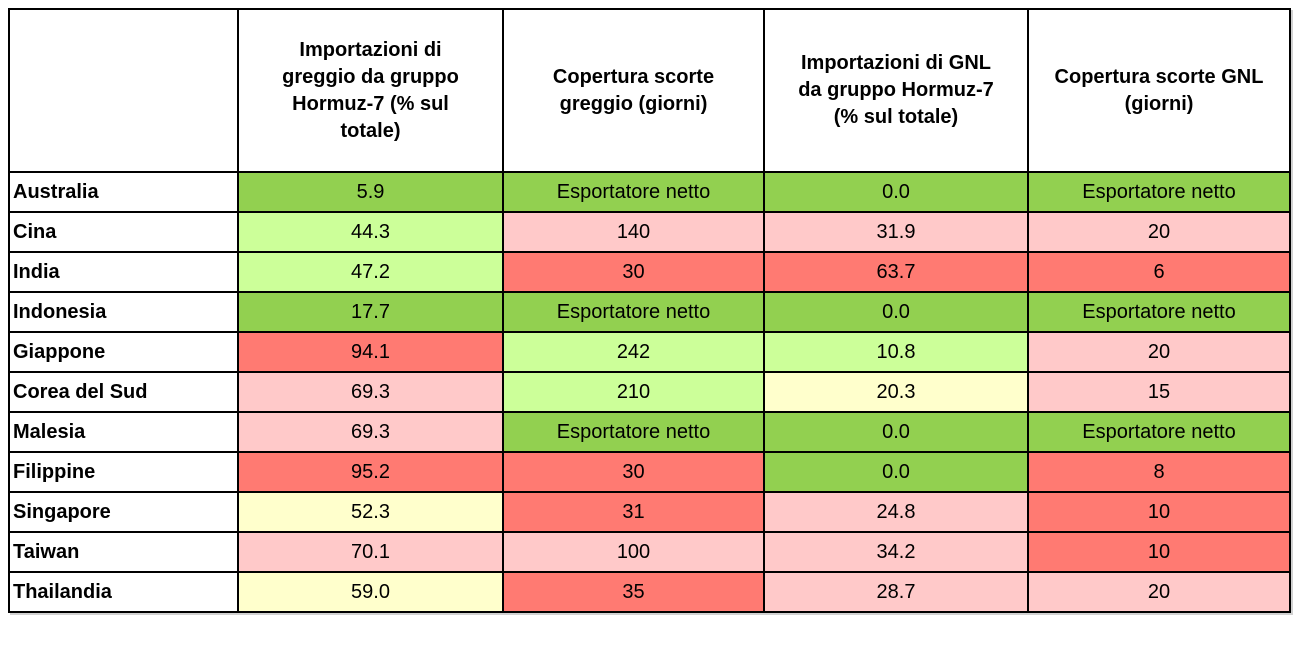 Image resolution: width=1310 pixels, height=648 pixels. What do you see at coordinates (370, 352) in the screenshot?
I see `cell-crude-import-share: 94.1` at bounding box center [370, 352].